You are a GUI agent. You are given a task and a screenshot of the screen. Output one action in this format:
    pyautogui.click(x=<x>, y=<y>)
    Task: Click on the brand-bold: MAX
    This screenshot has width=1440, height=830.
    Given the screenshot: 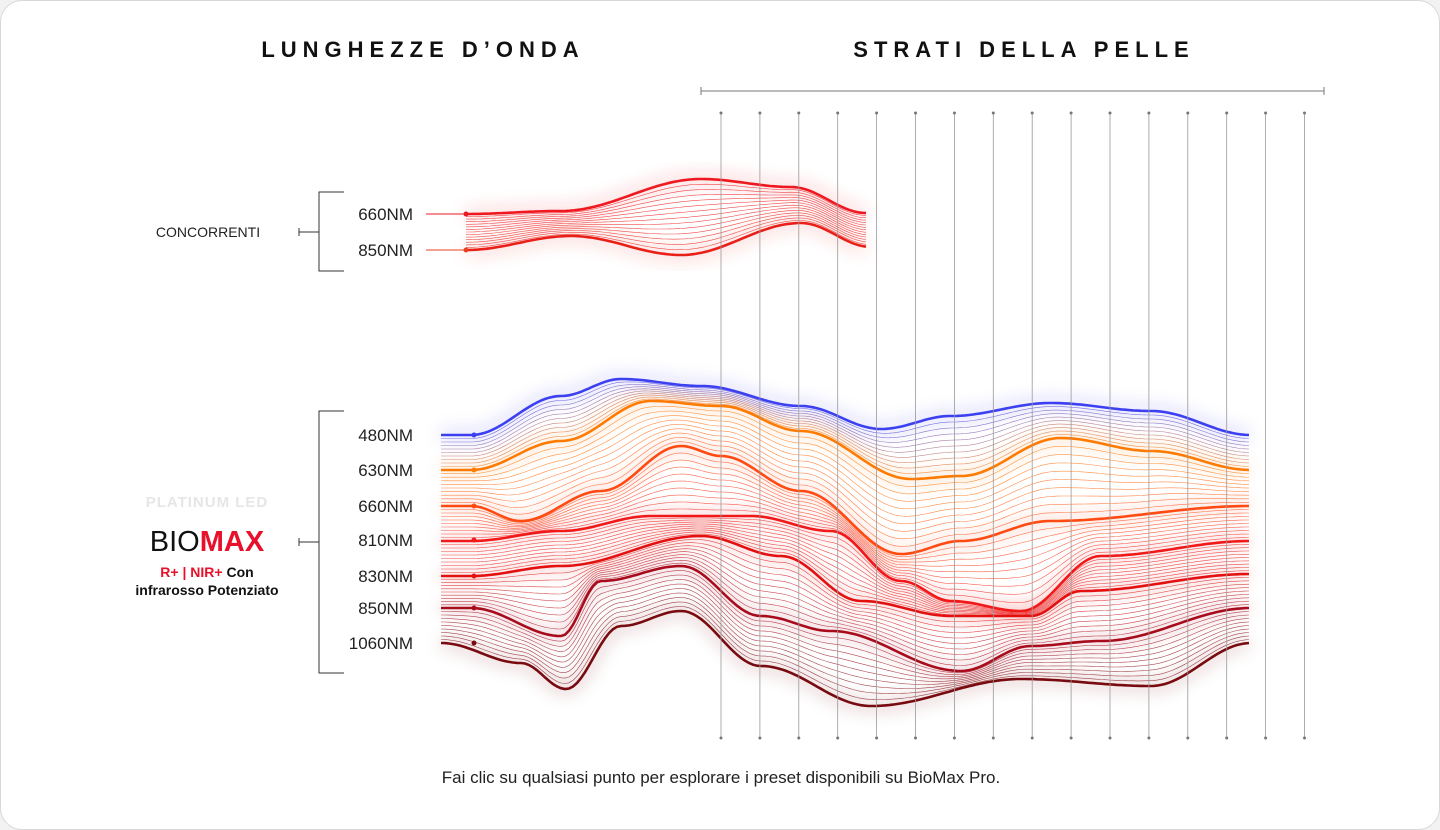 What is the action you would take?
    pyautogui.click(x=232, y=542)
    